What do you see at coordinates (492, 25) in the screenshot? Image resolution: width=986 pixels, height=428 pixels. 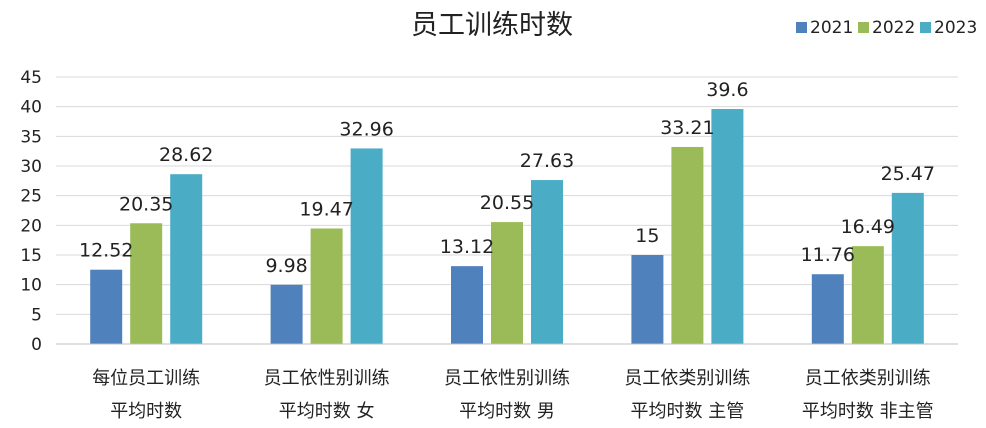 I see `chart-title: 员工训练时数` at bounding box center [492, 25].